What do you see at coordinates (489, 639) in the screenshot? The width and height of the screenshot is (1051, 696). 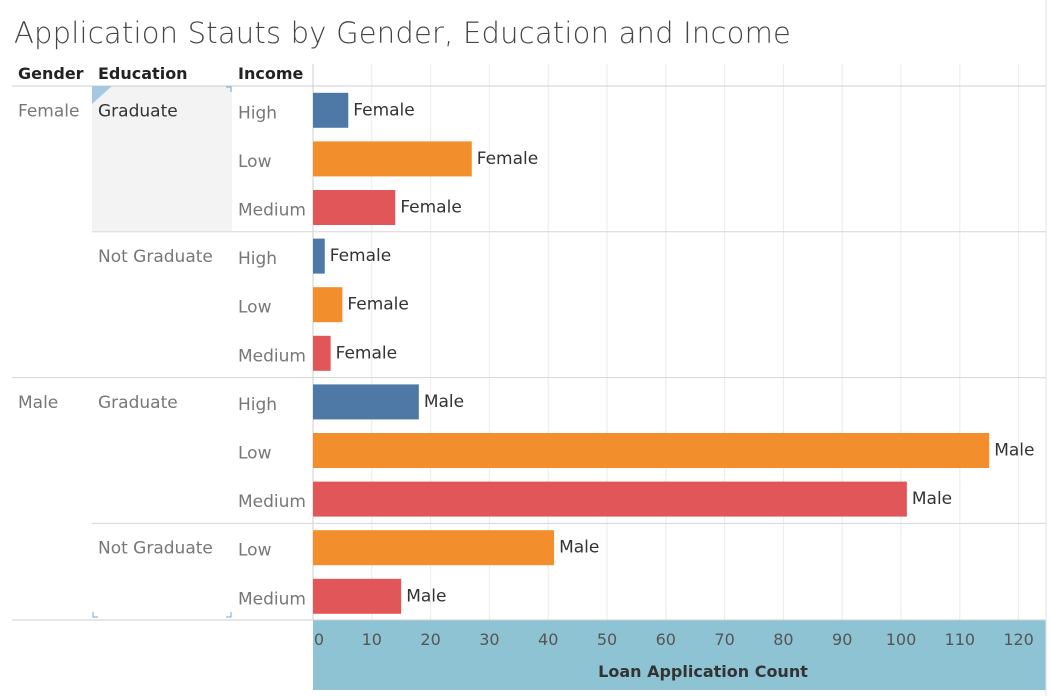 I see `x-tick-label: 30` at bounding box center [489, 639].